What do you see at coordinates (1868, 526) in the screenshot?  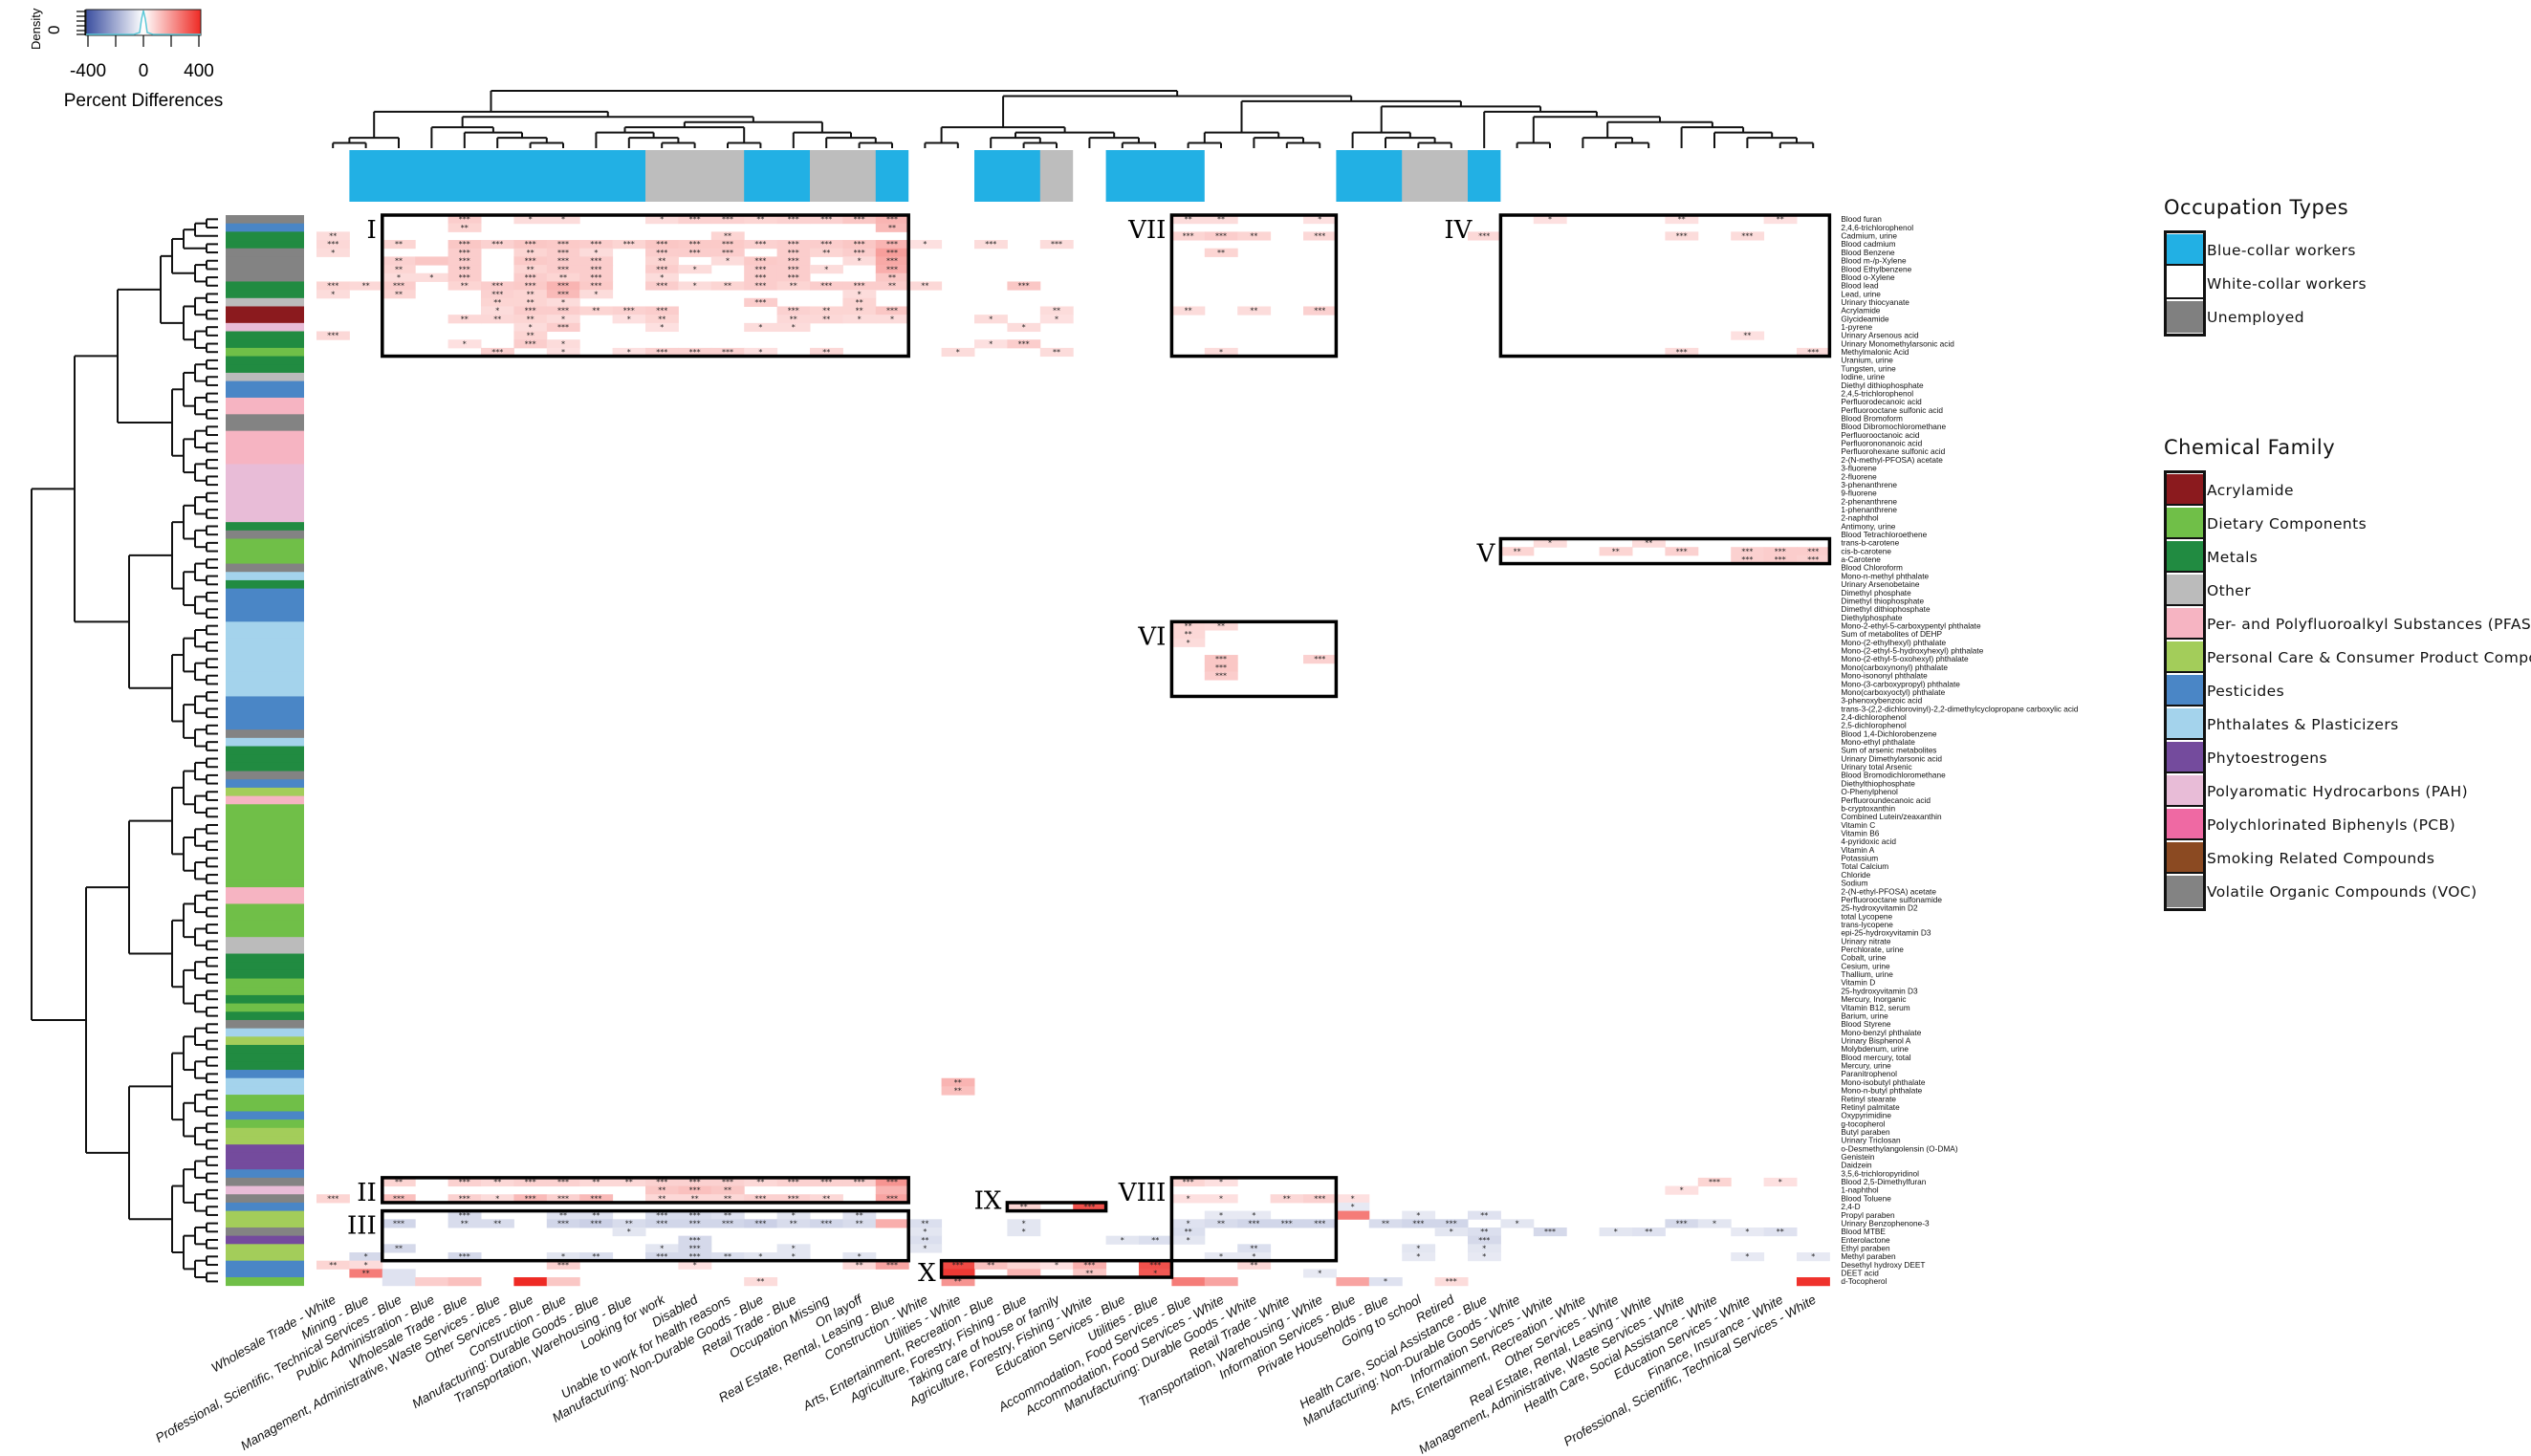 I see `row-label: Antimony, urine` at bounding box center [1868, 526].